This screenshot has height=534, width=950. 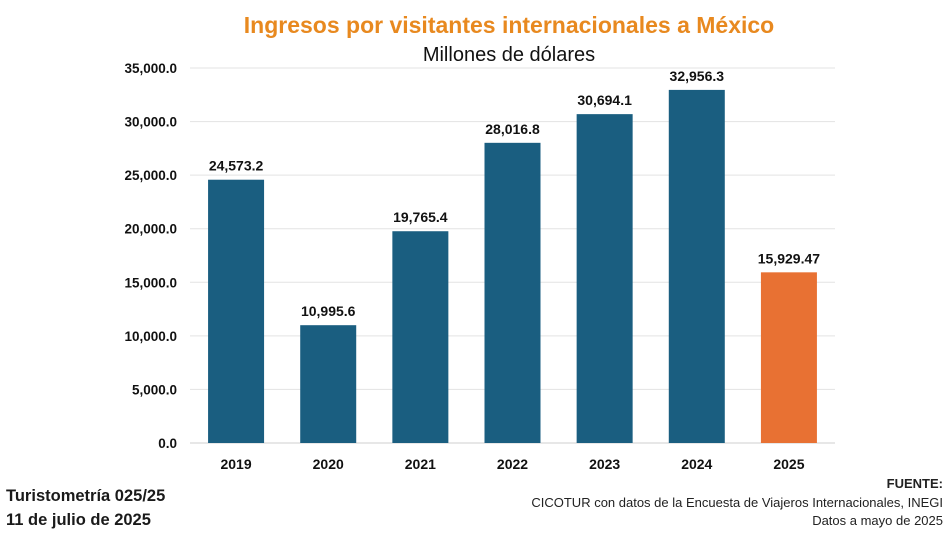 What do you see at coordinates (236, 311) in the screenshot?
I see `bar-2019` at bounding box center [236, 311].